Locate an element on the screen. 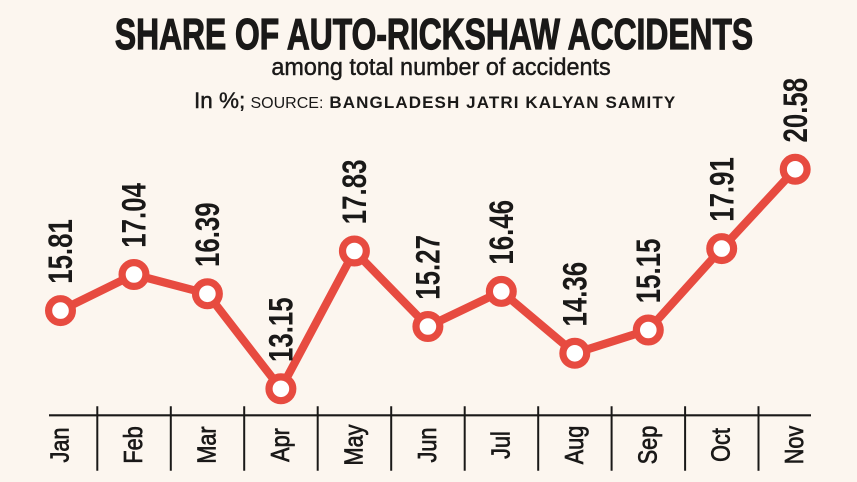 The width and height of the screenshot is (857, 482). svg-text: 17.83 is located at coordinates (355, 192).